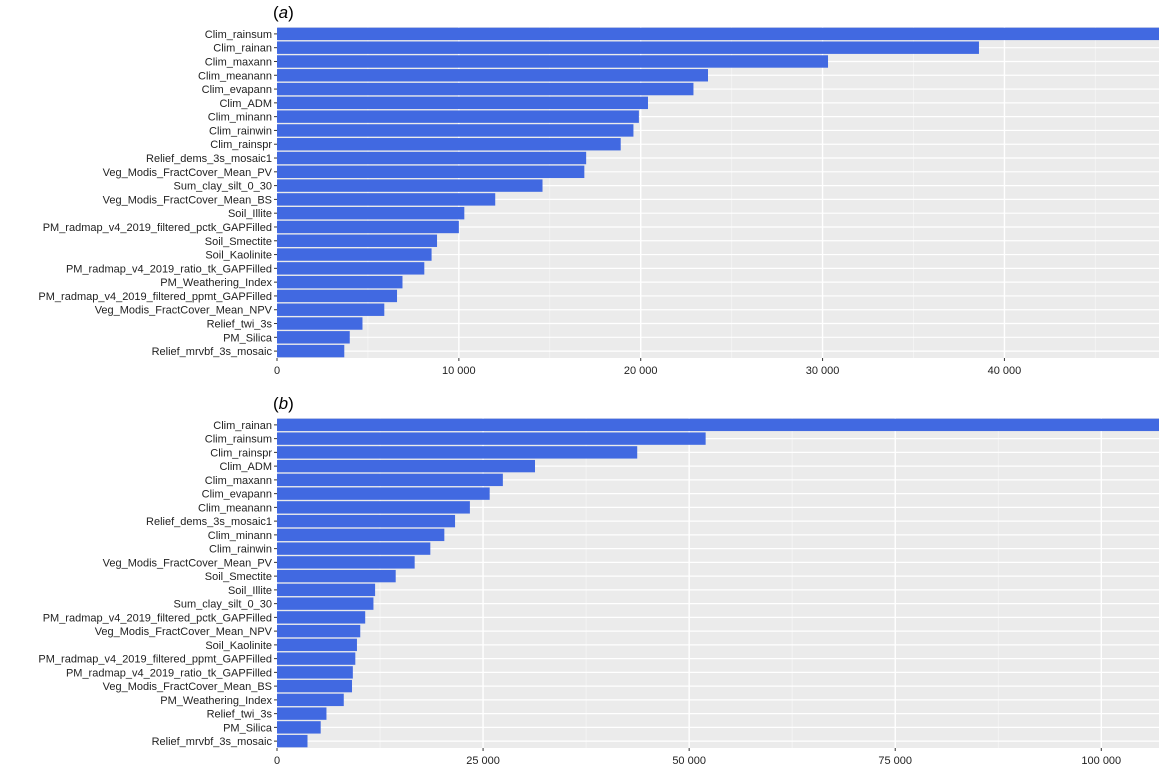 Image resolution: width=1162 pixels, height=775 pixels. Describe the element at coordinates (209, 522) in the screenshot. I see `panel-b-category-label: Relief_dems_3s_mosaic1` at that location.